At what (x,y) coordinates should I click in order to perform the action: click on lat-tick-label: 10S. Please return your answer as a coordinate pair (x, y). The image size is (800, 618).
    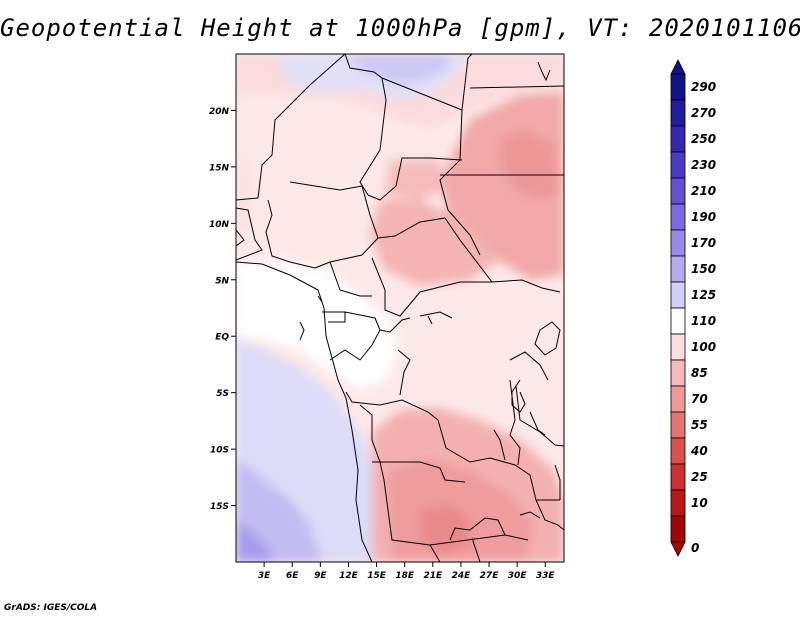
    Looking at the image, I should click on (219, 451).